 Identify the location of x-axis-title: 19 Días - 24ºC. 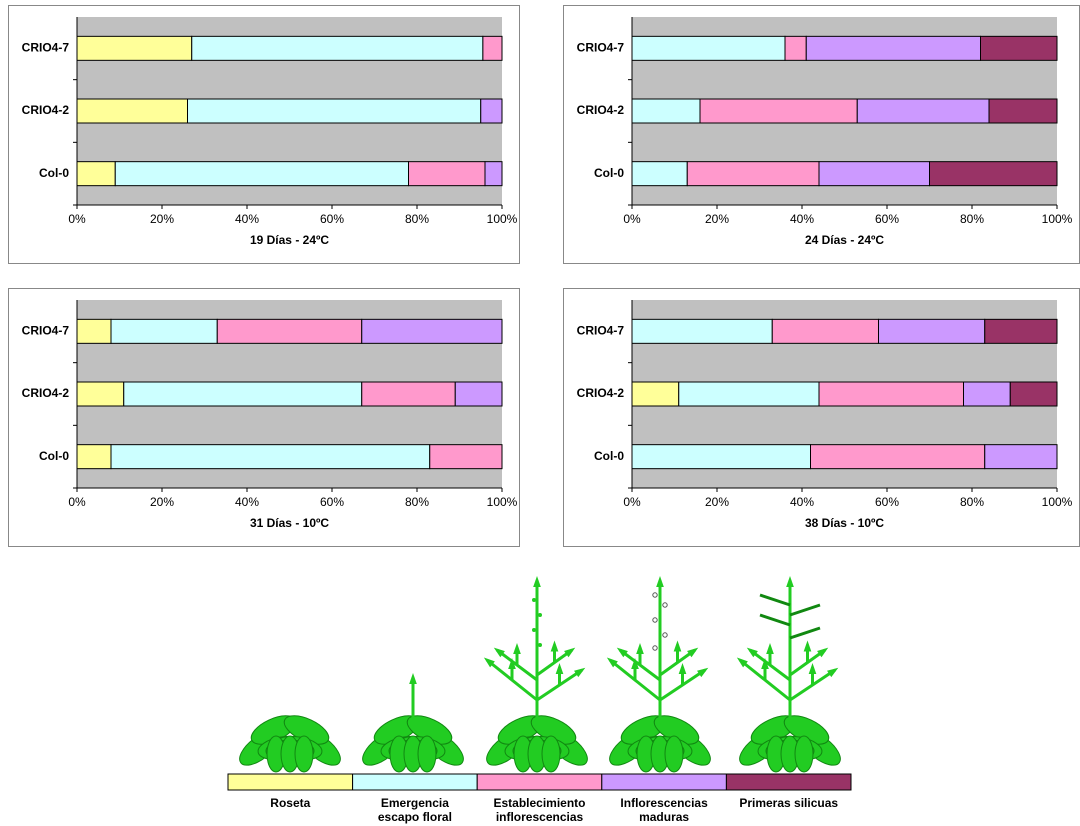
(289, 240).